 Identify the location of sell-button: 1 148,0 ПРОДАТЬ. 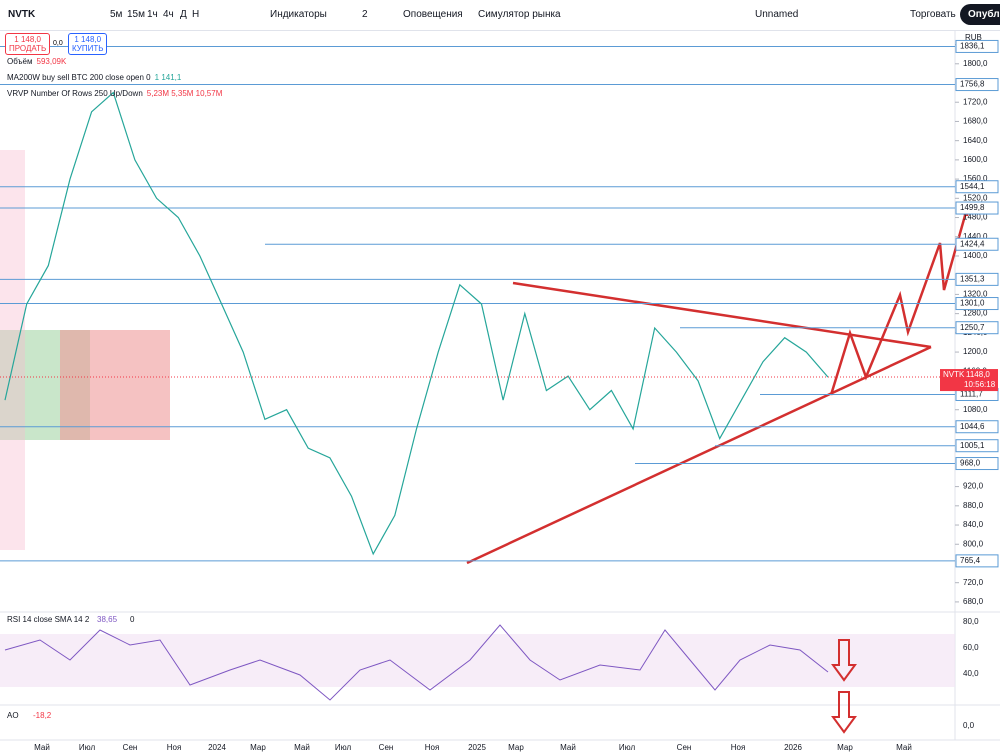
(28, 44).